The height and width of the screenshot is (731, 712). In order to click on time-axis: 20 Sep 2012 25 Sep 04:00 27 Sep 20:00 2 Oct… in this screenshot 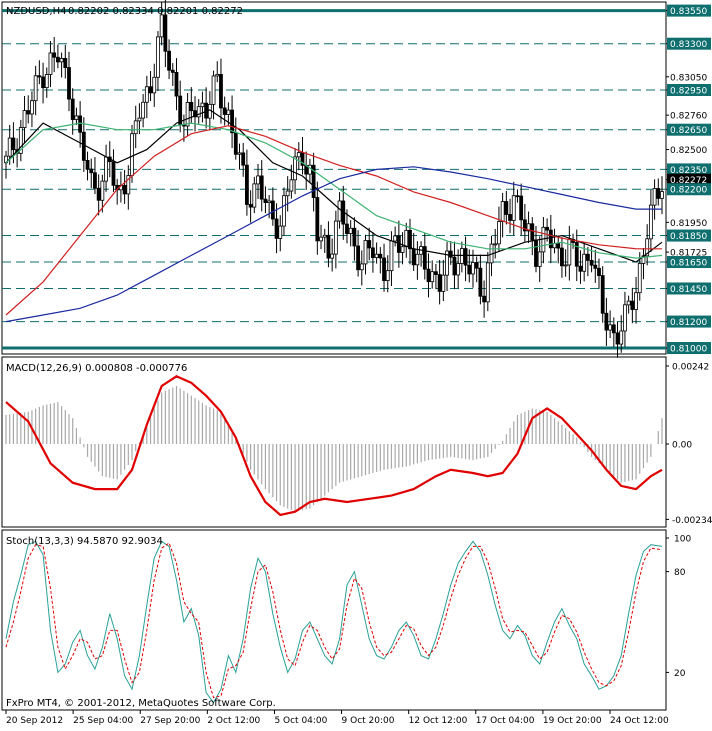, I will do `click(337, 718)`.